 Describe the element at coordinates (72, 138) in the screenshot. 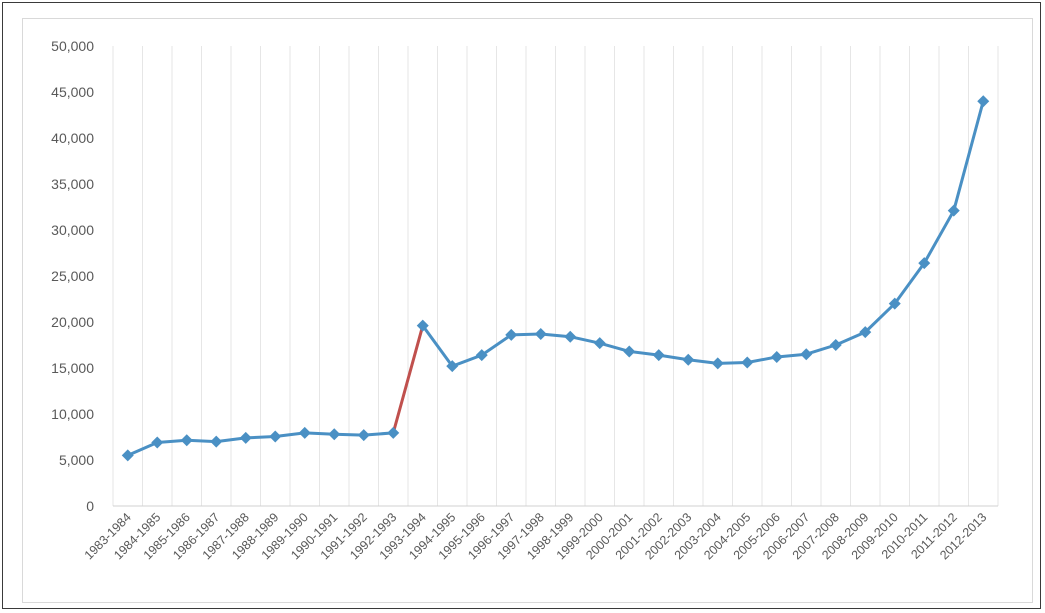

I see `y-tick-label: 40,000` at that location.